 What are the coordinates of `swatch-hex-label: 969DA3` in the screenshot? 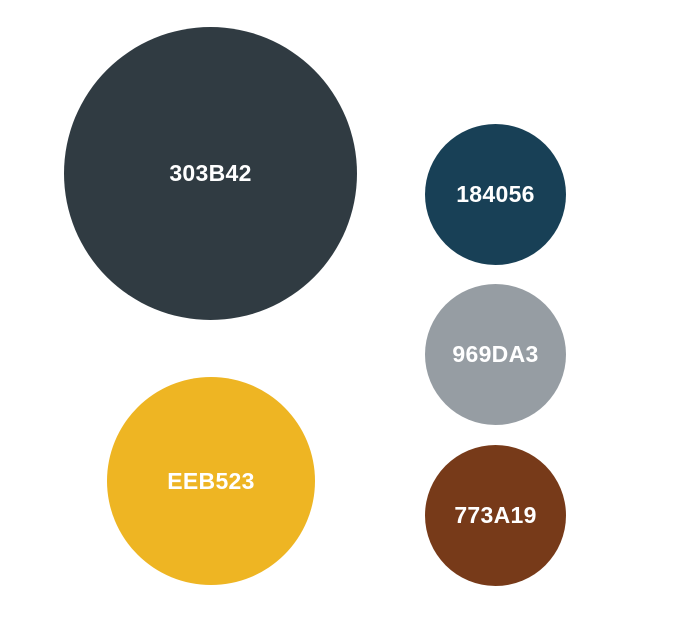 It's located at (495, 354).